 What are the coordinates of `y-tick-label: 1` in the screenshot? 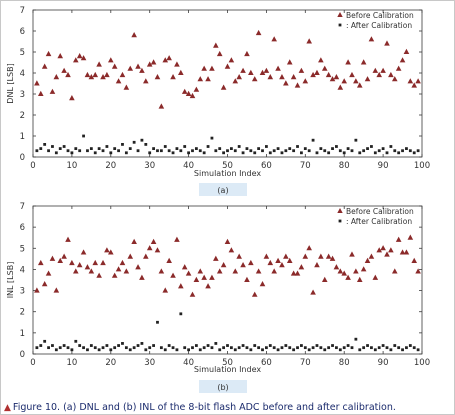 It's located at (22, 334).